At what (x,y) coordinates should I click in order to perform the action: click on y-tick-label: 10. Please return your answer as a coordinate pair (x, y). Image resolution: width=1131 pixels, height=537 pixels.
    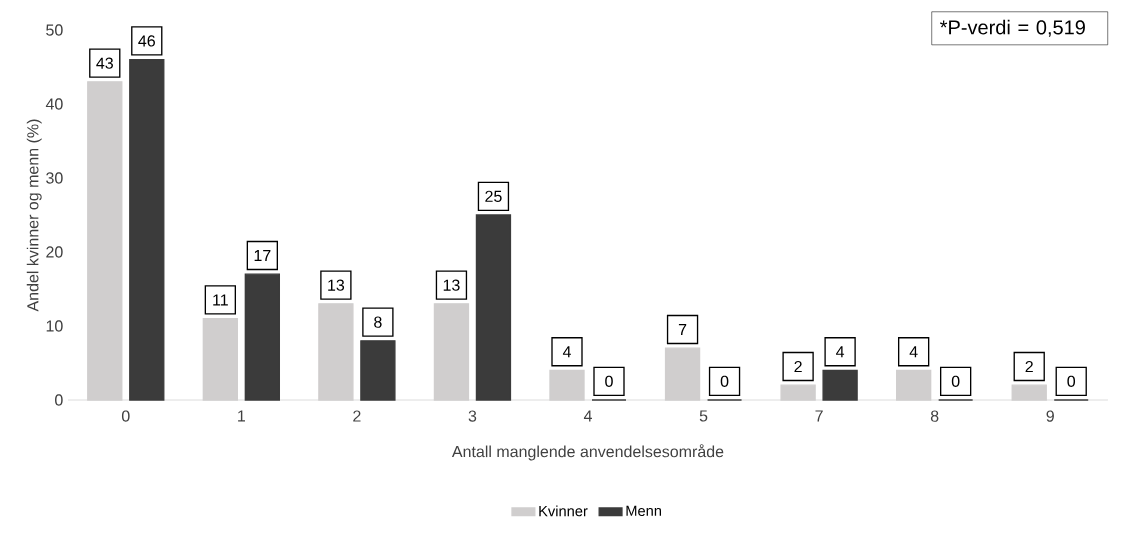
    Looking at the image, I should click on (54, 326).